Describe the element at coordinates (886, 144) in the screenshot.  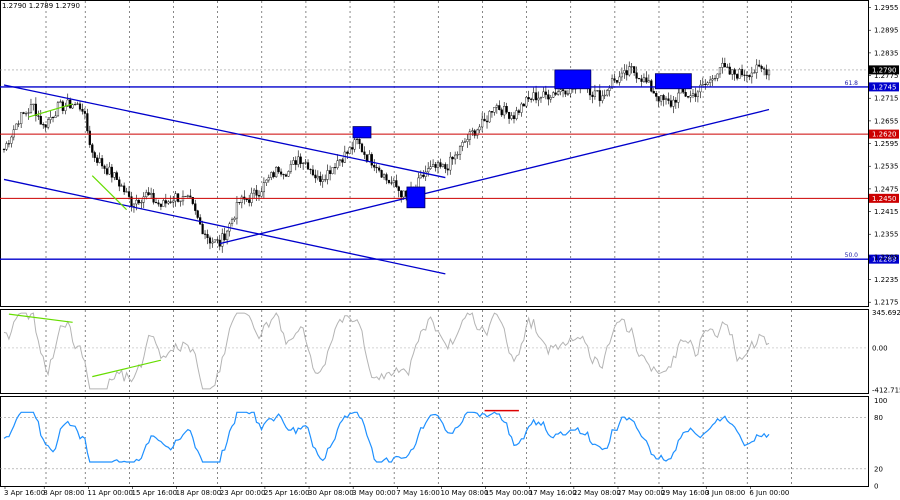
I see `price-tick-6: 1.2595` at that location.